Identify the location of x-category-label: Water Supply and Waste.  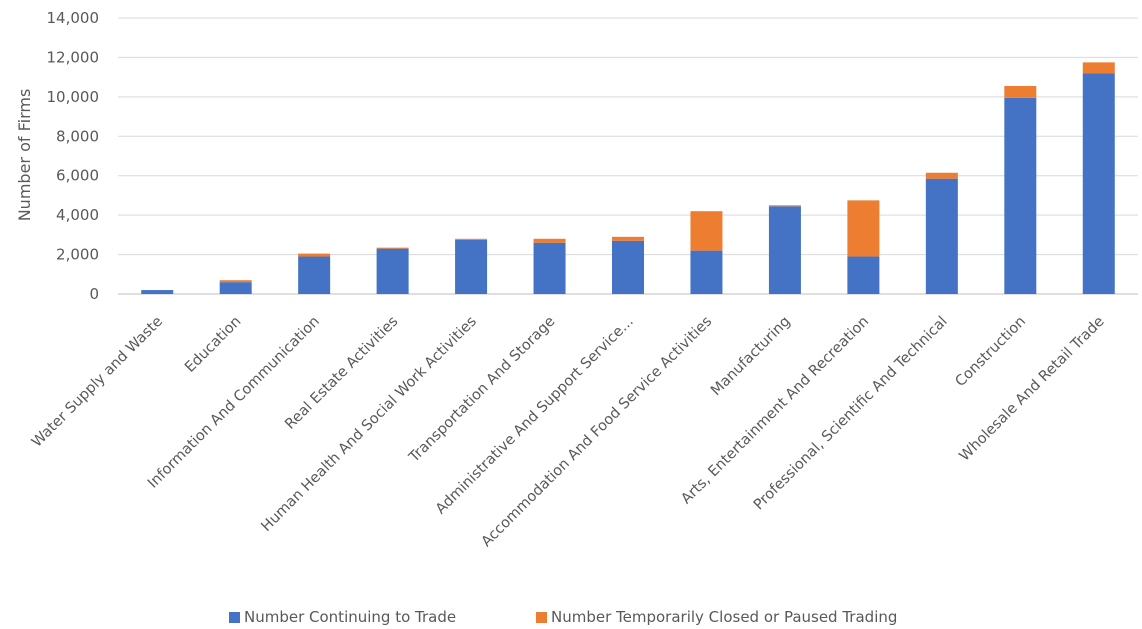
(97, 381).